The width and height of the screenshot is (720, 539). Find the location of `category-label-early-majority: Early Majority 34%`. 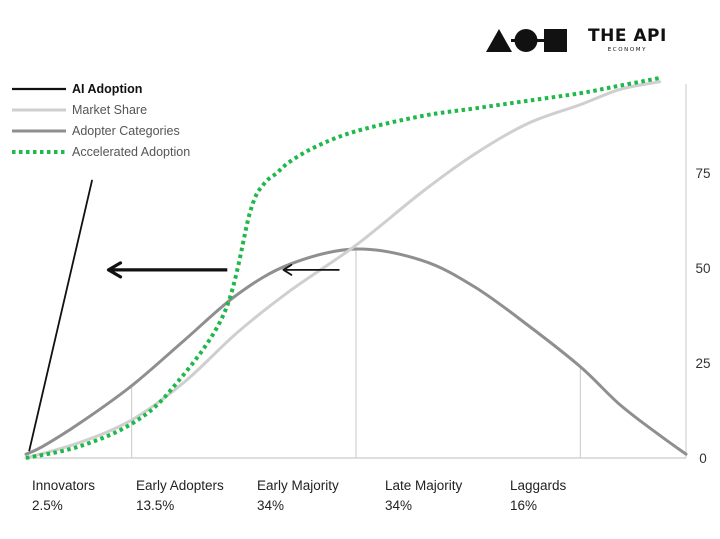

category-label-early-majority: Early Majority 34% is located at coordinates (298, 496).